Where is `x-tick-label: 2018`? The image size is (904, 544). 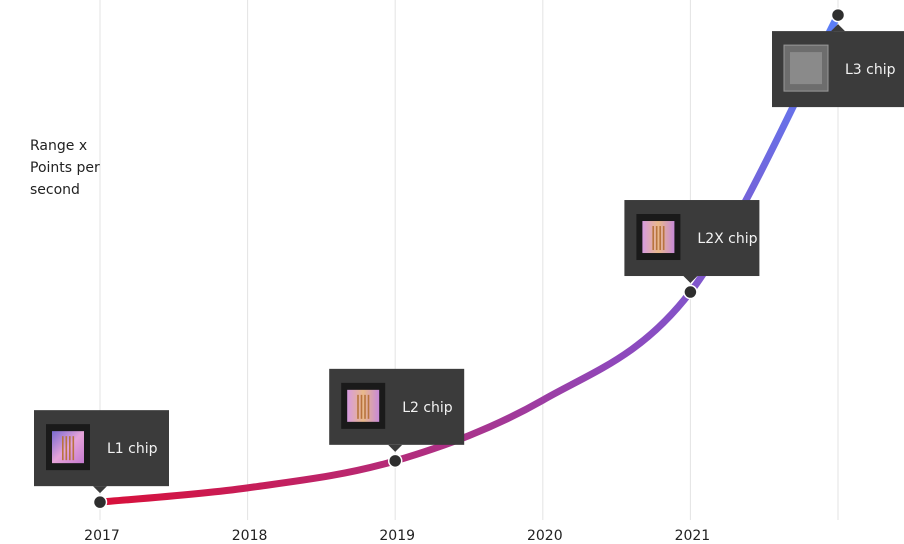
x-tick-label: 2018 is located at coordinates (250, 536).